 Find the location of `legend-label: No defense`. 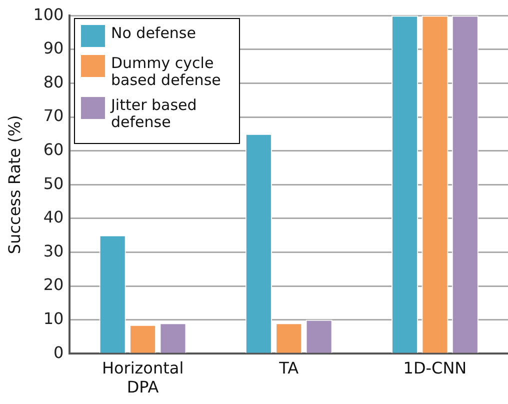

legend-label: No defense is located at coordinates (153, 33).